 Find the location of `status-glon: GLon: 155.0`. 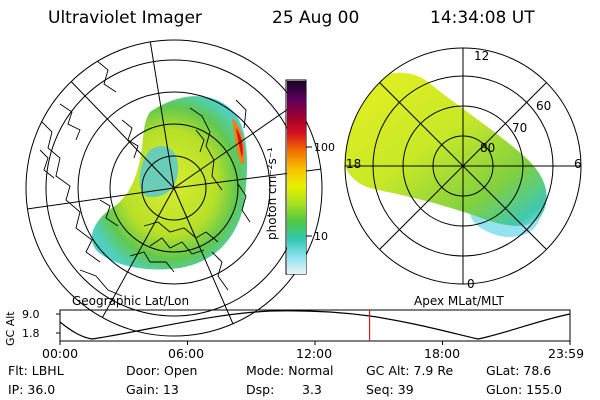

status-glon: GLon: 155.0 is located at coordinates (524, 389).